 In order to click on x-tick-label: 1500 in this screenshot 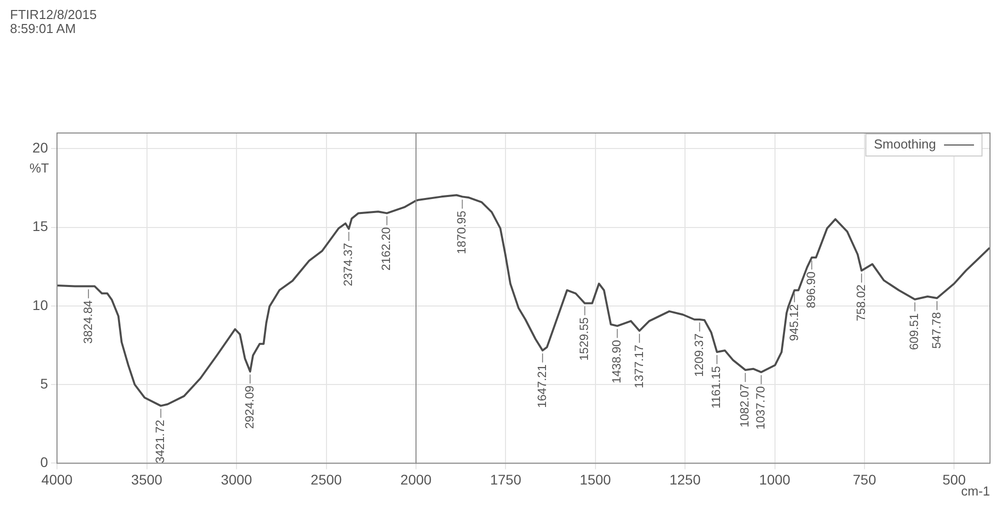, I will do `click(596, 479)`.